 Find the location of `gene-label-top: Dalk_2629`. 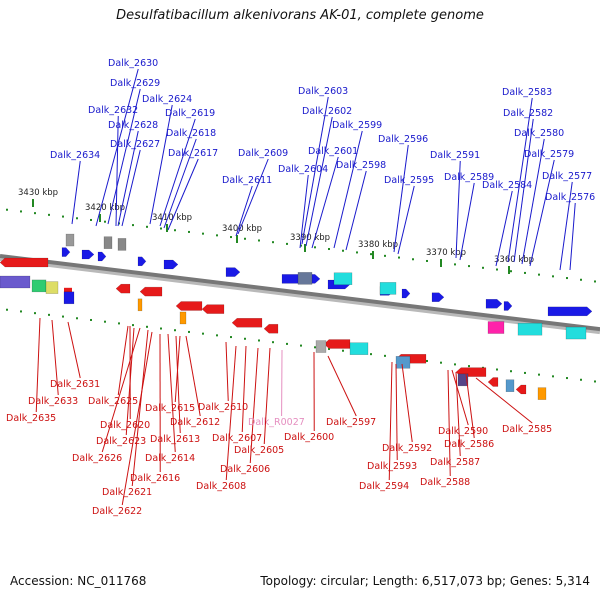

gene-label-top: Dalk_2629 is located at coordinates (135, 83).